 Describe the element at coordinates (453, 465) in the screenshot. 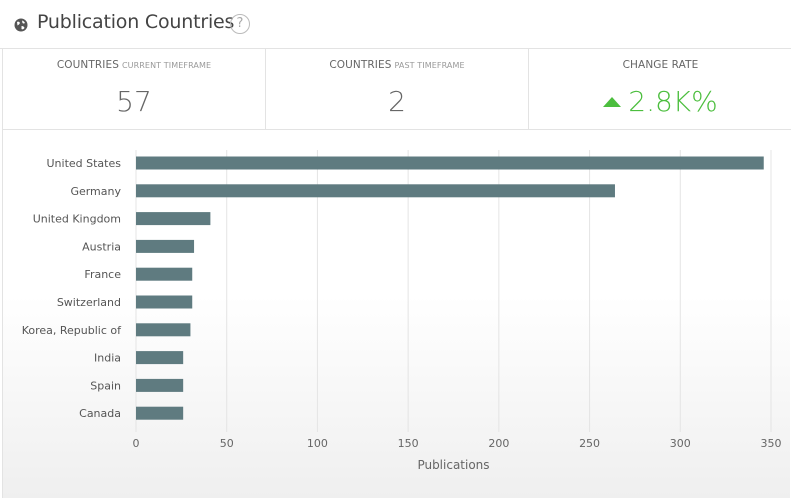

I see `x-axis-title: Publications` at that location.